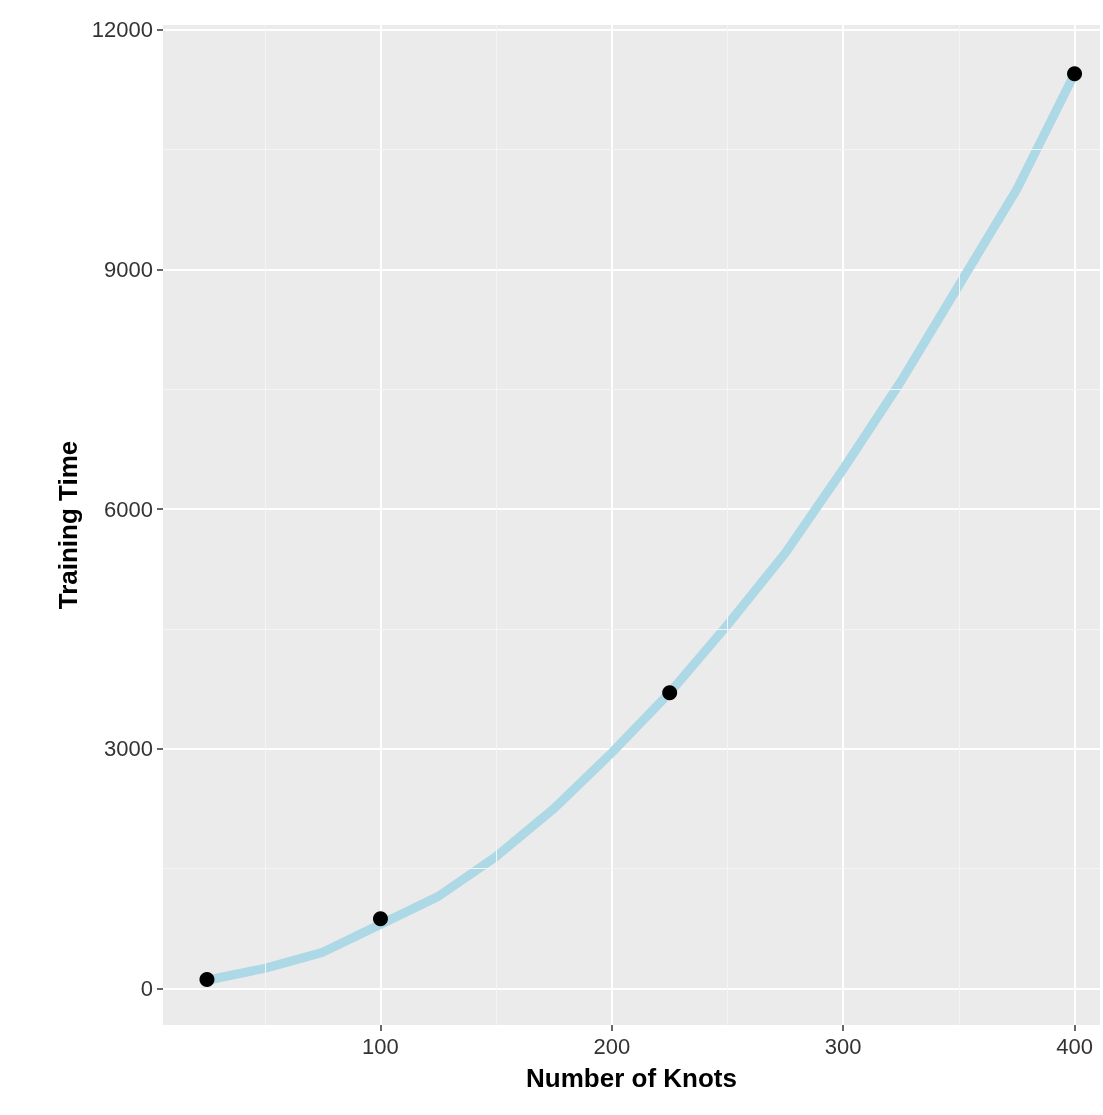 Image resolution: width=1103 pixels, height=1115 pixels. Describe the element at coordinates (380, 1046) in the screenshot. I see `x-tick-label: 100` at that location.